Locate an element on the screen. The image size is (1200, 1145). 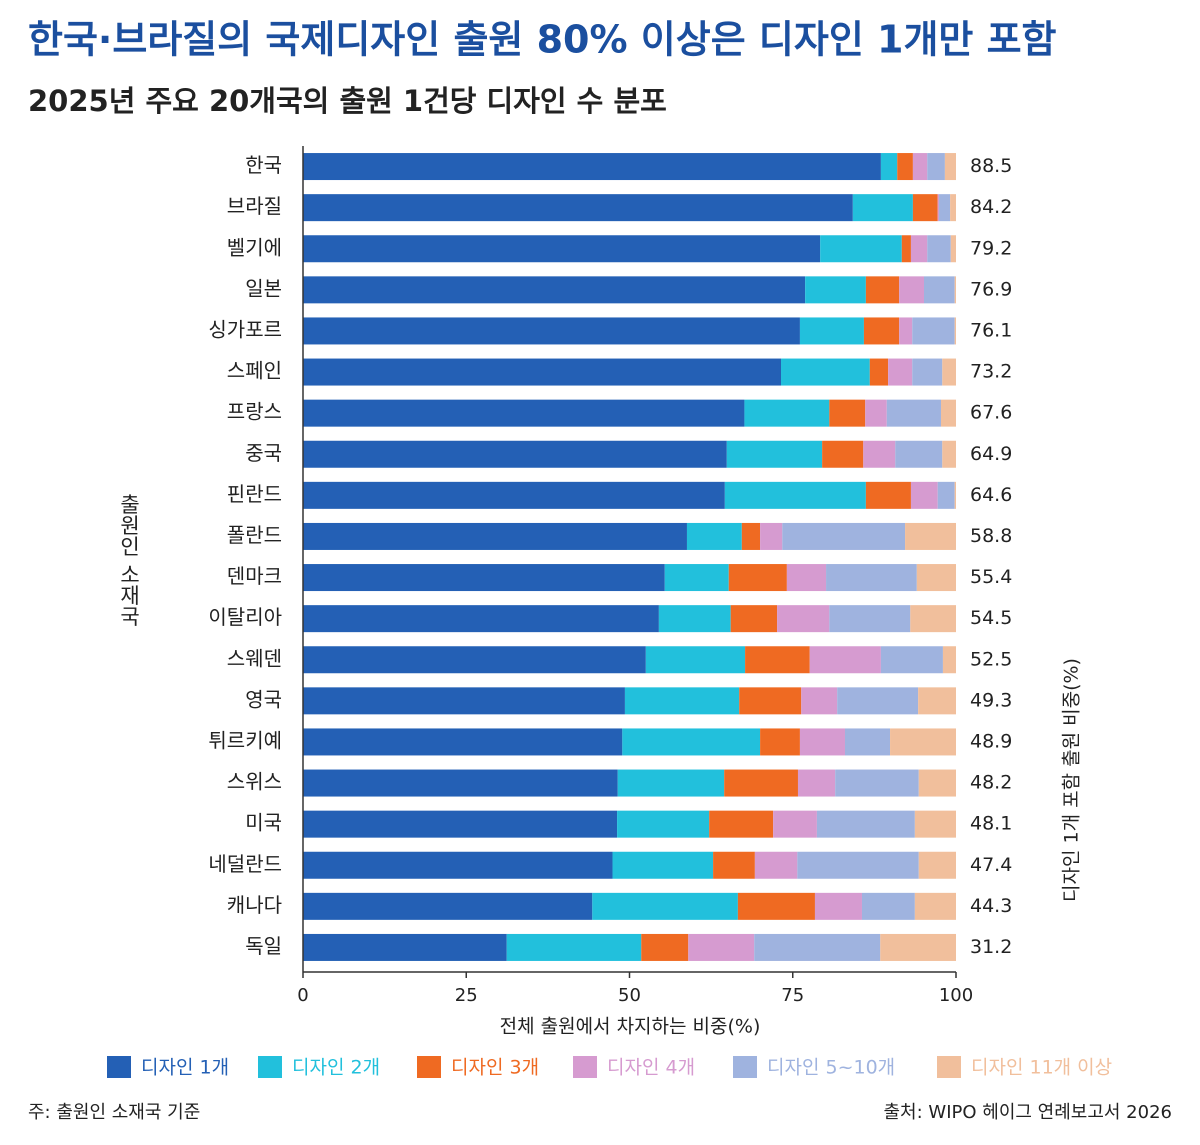
value-label: 58.8 is located at coordinates (991, 536).